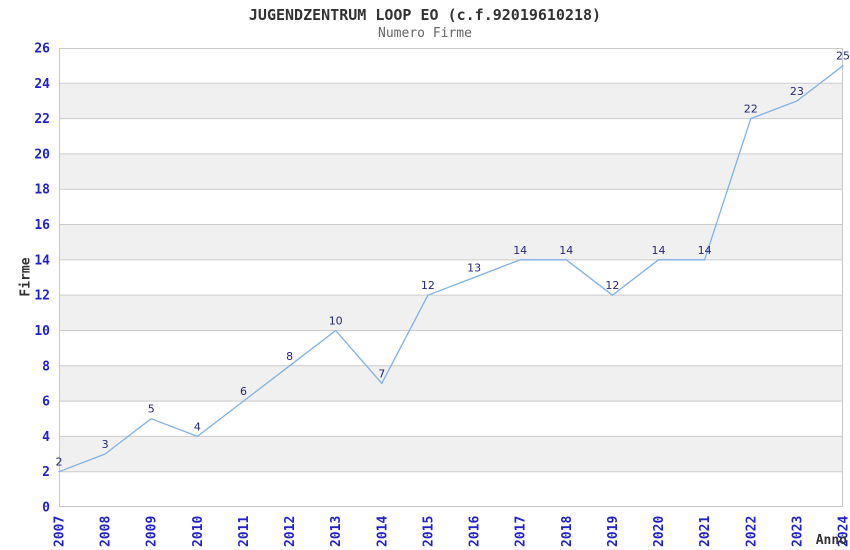 This screenshot has height=550, width=850. What do you see at coordinates (42, 49) in the screenshot?
I see `y-tick-label: 26` at bounding box center [42, 49].